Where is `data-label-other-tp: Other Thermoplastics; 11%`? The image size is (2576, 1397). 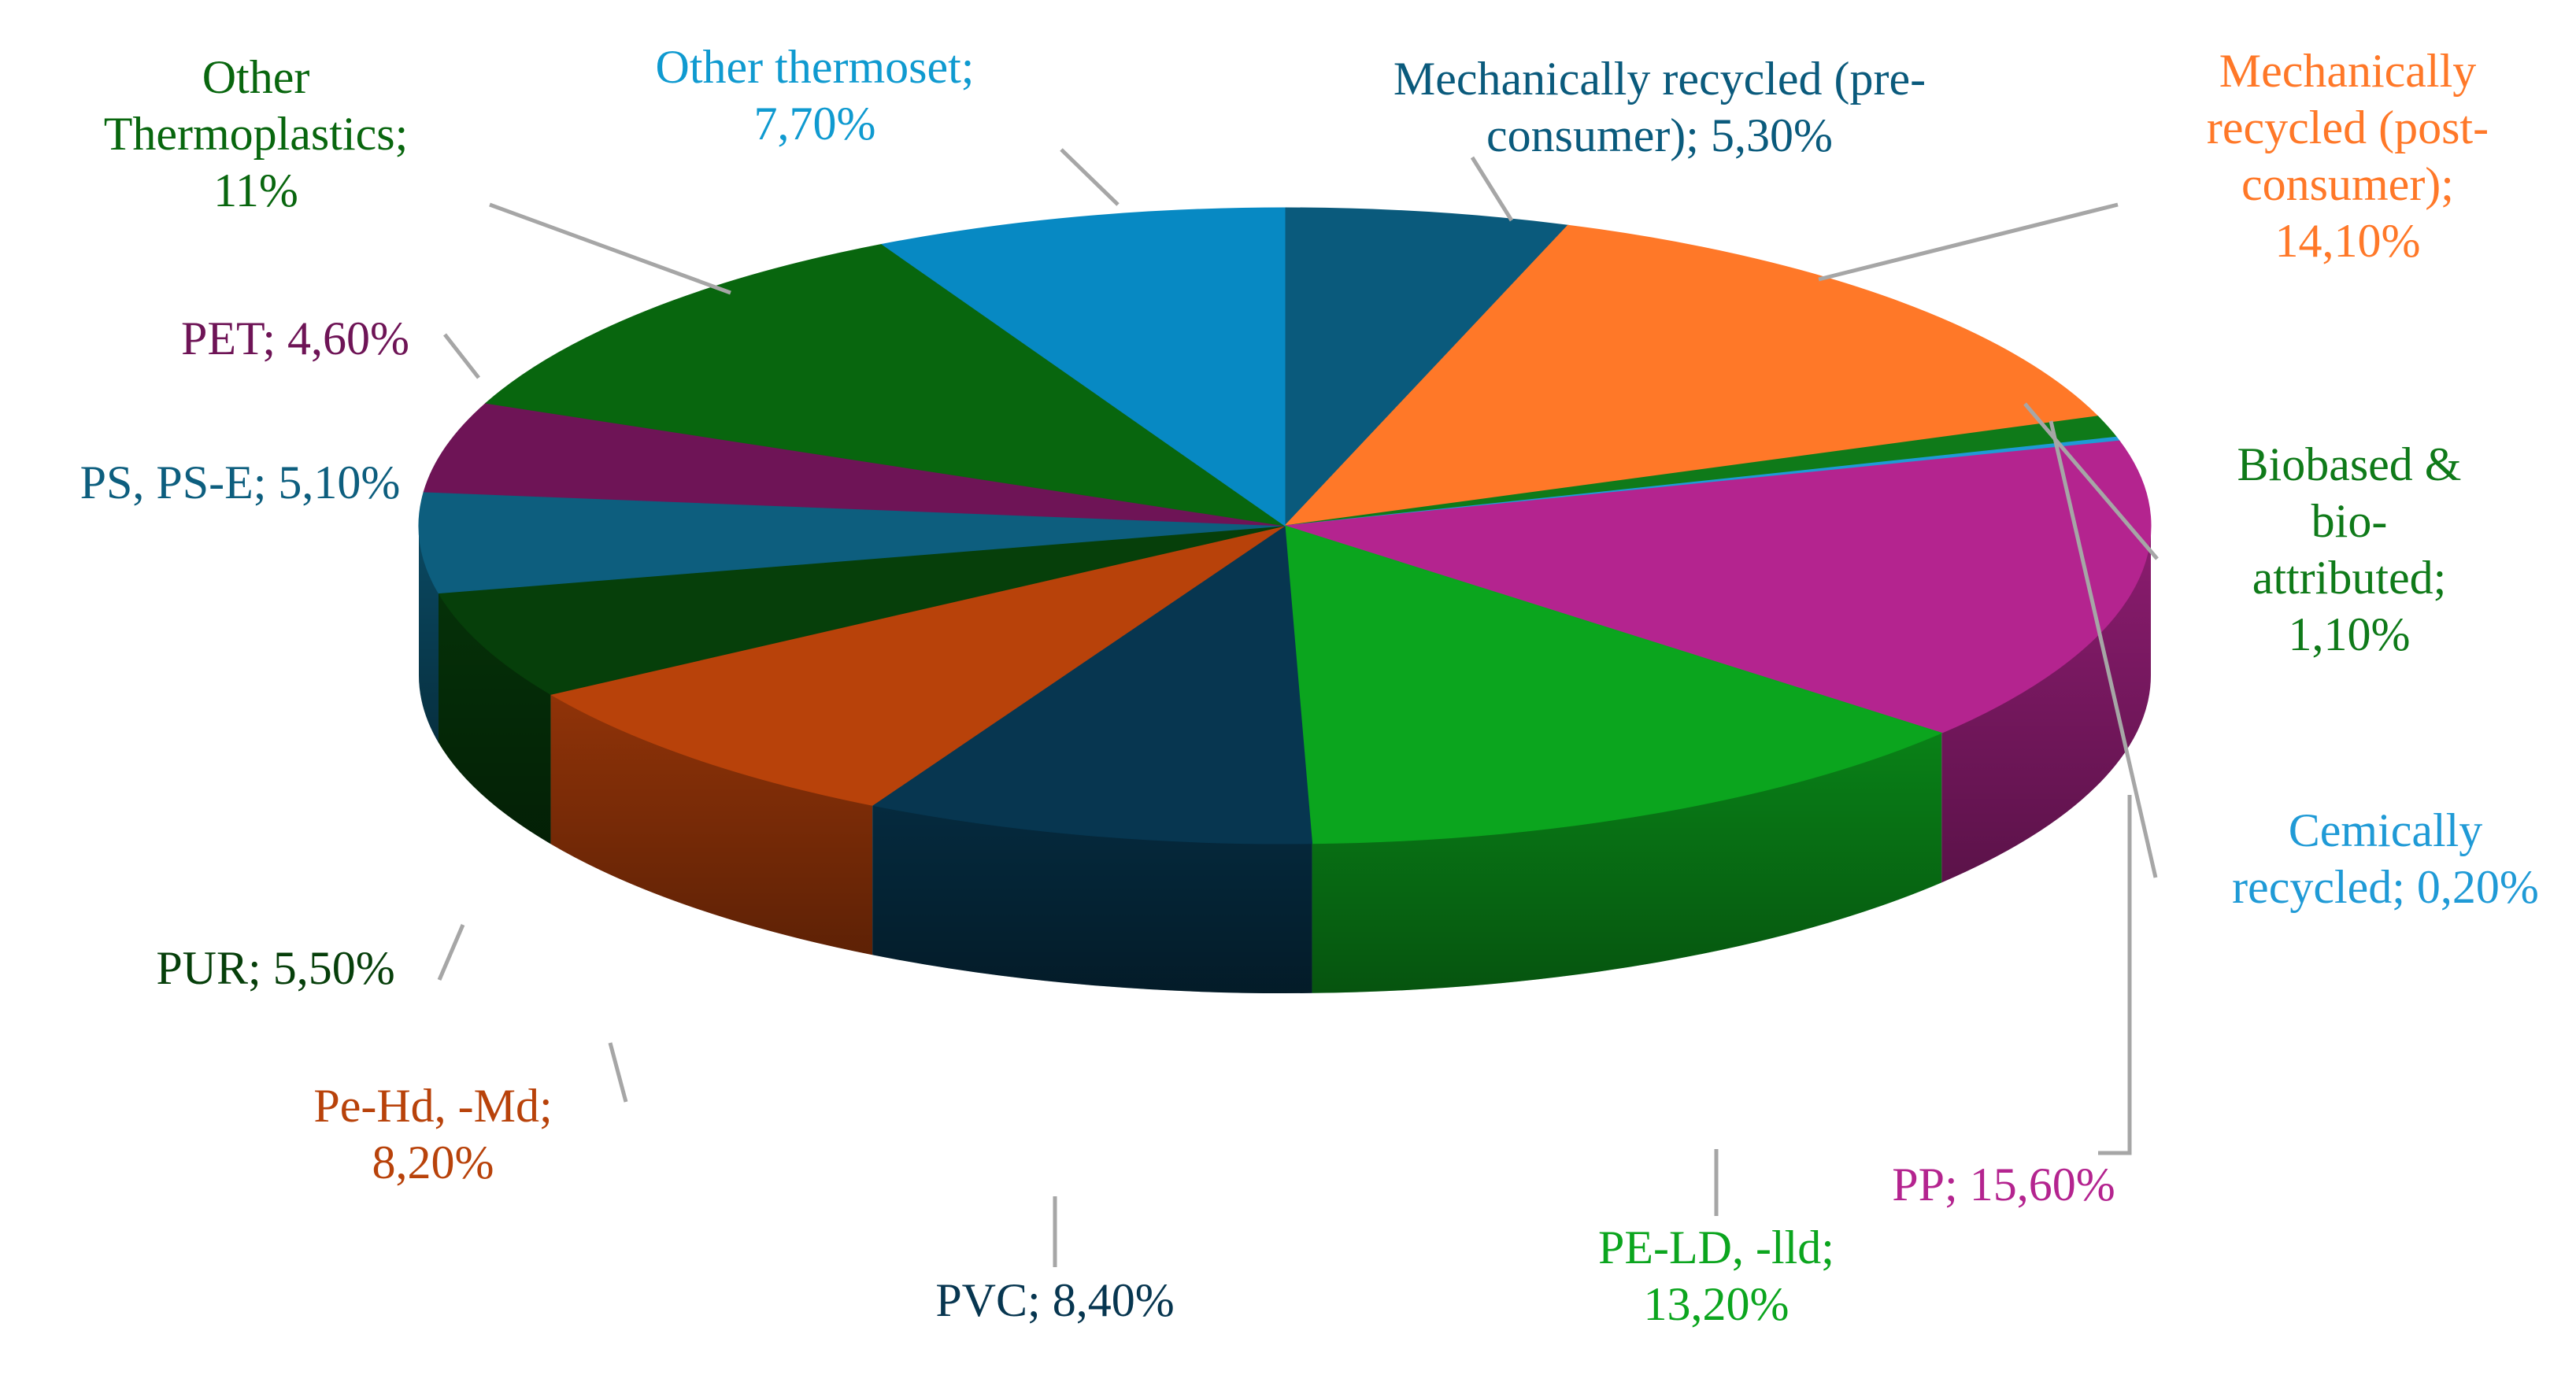 data-label-other-tp: Other Thermoplastics; 11% is located at coordinates (256, 133).